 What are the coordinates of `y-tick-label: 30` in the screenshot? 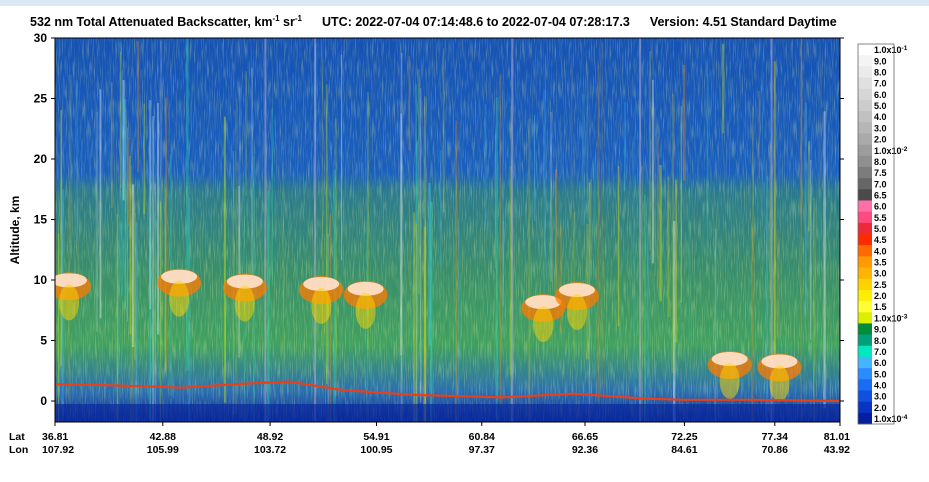 It's located at (41, 38).